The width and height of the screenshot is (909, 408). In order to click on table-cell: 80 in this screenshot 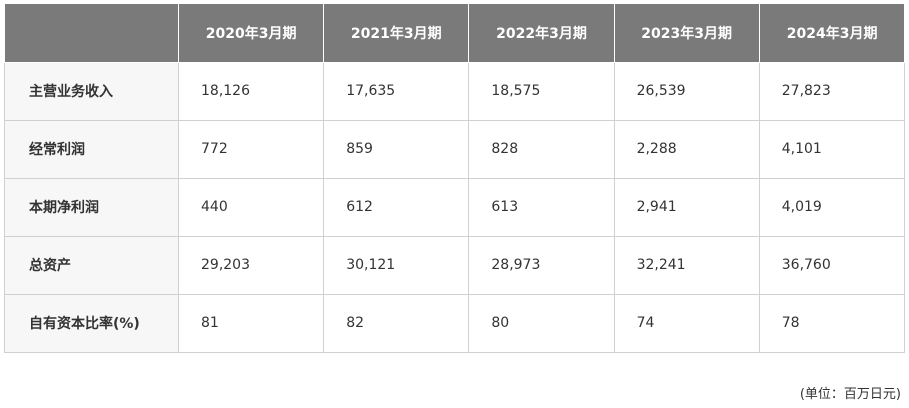, I will do `click(541, 323)`.